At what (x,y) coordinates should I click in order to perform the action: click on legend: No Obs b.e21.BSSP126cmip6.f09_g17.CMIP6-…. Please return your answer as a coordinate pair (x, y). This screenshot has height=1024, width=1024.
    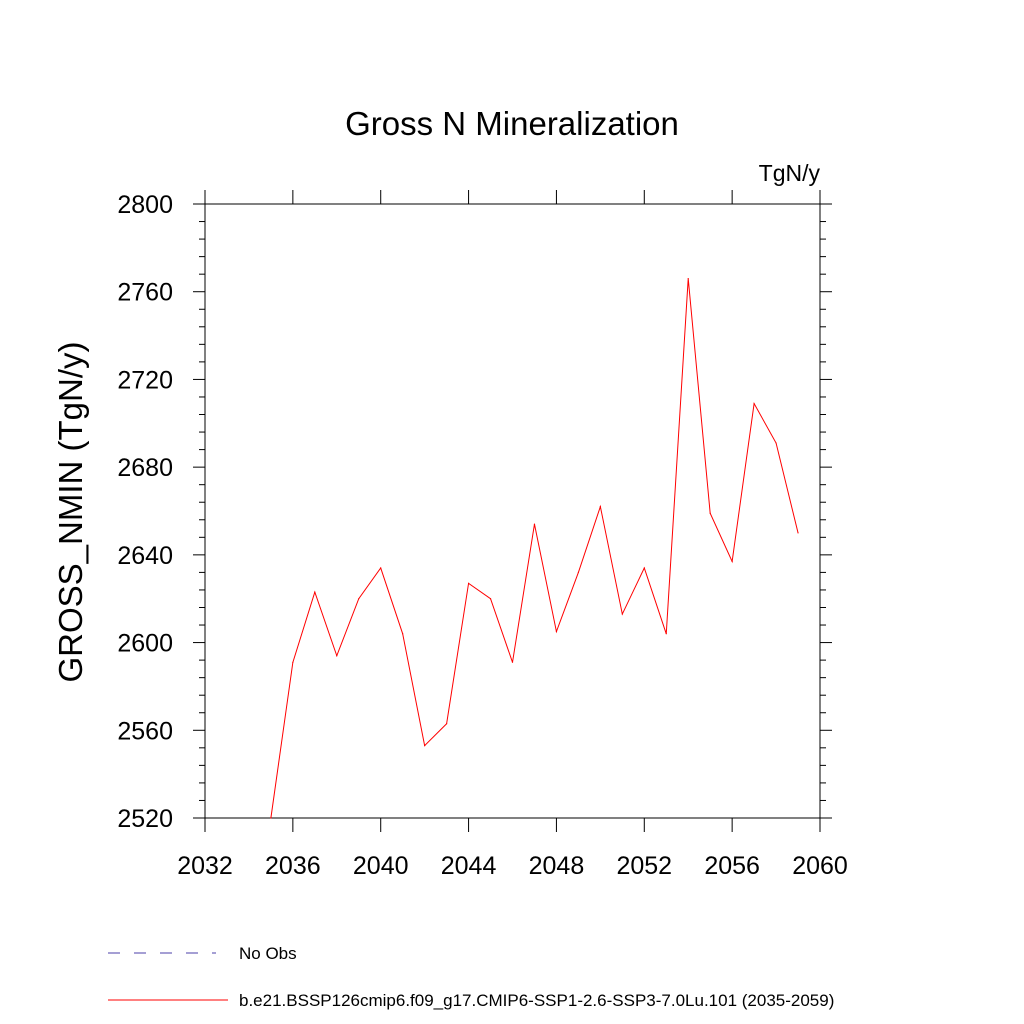
    Looking at the image, I should click on (471, 977).